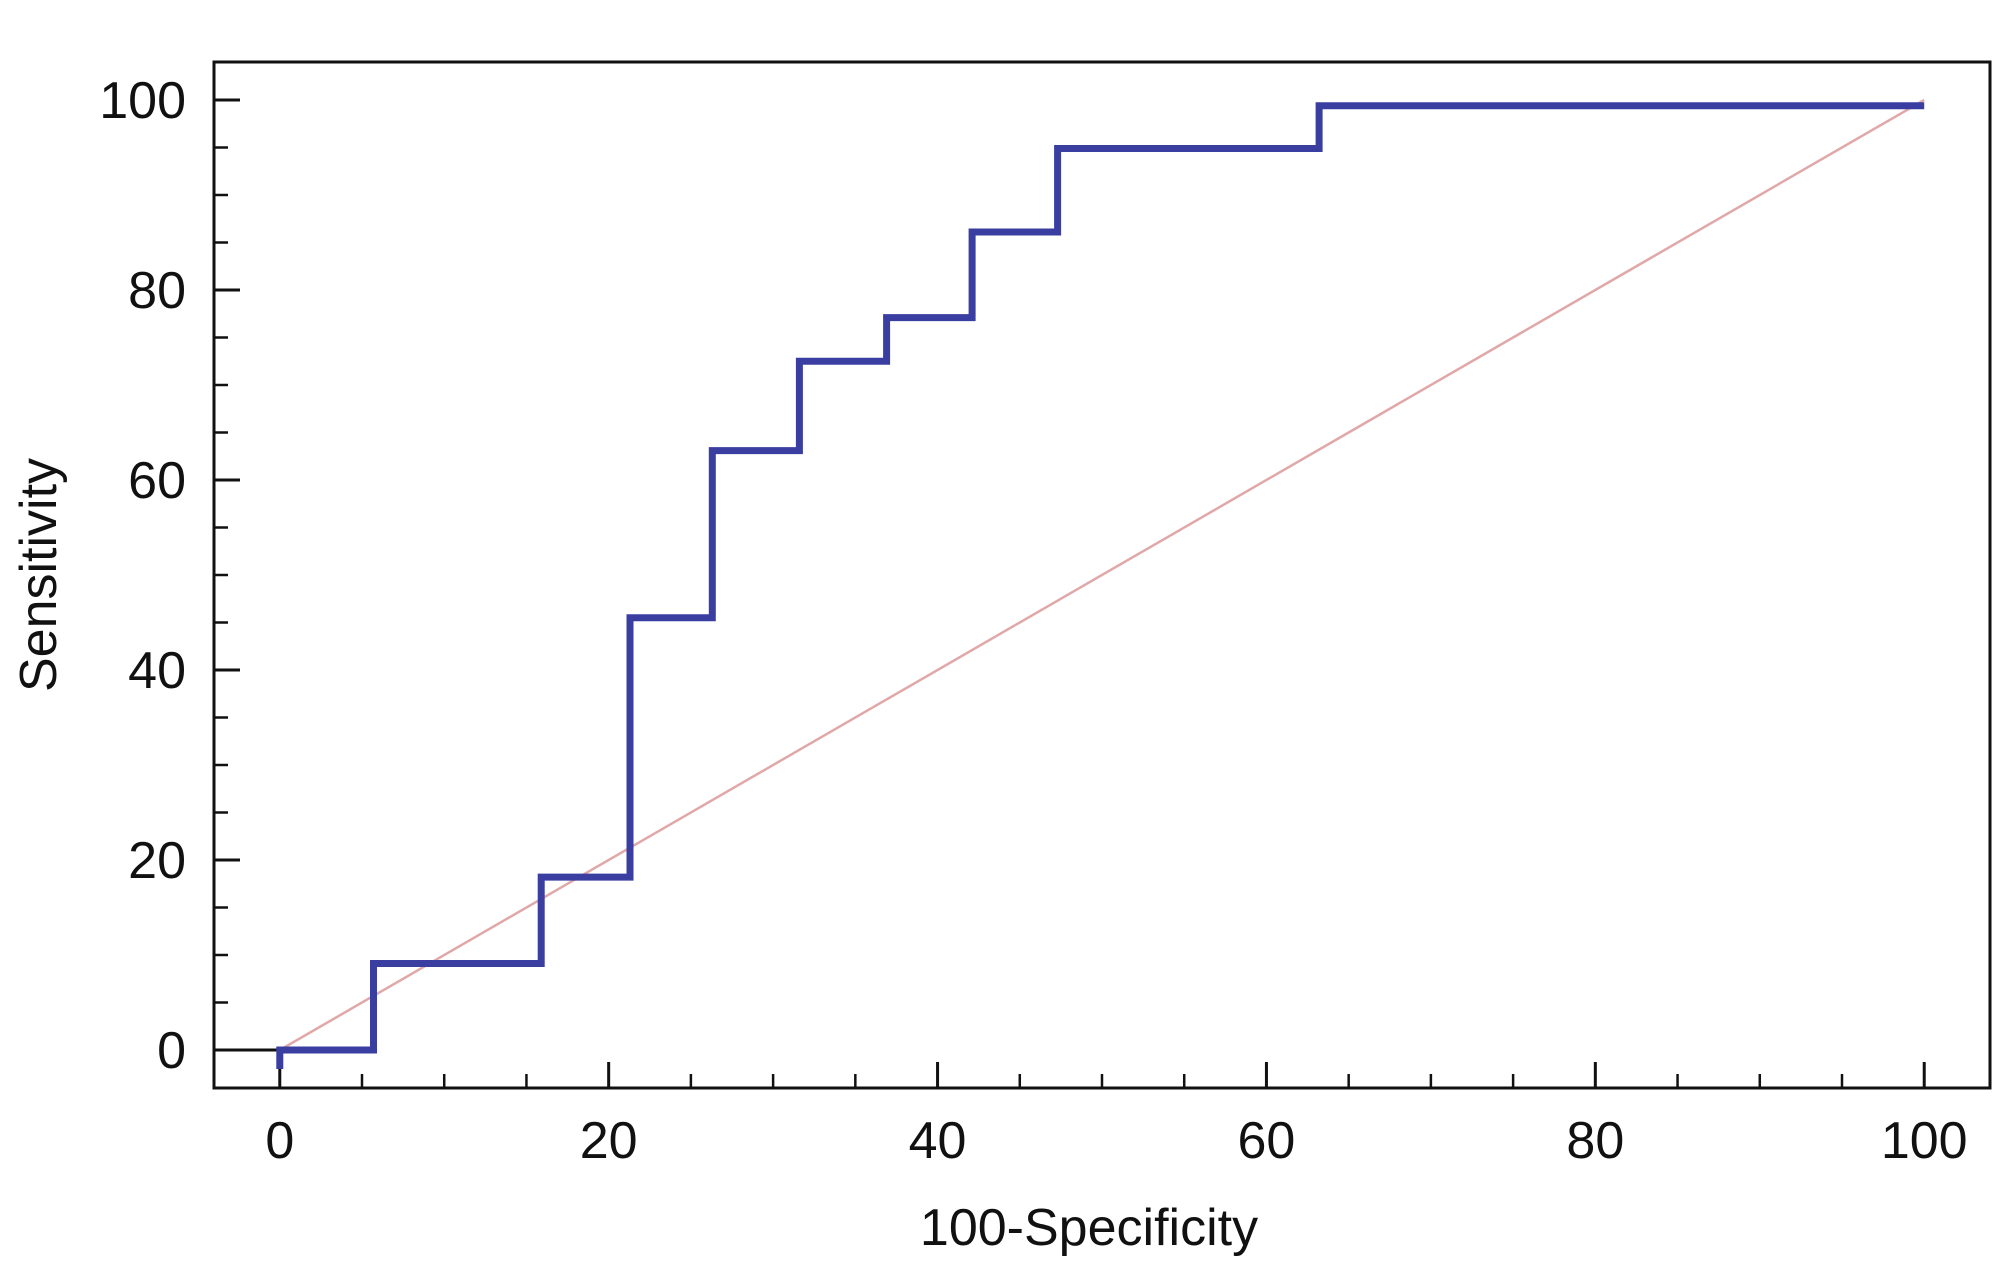 This screenshot has width=2011, height=1270. What do you see at coordinates (1924, 1141) in the screenshot?
I see `x-tick-label: 100` at bounding box center [1924, 1141].